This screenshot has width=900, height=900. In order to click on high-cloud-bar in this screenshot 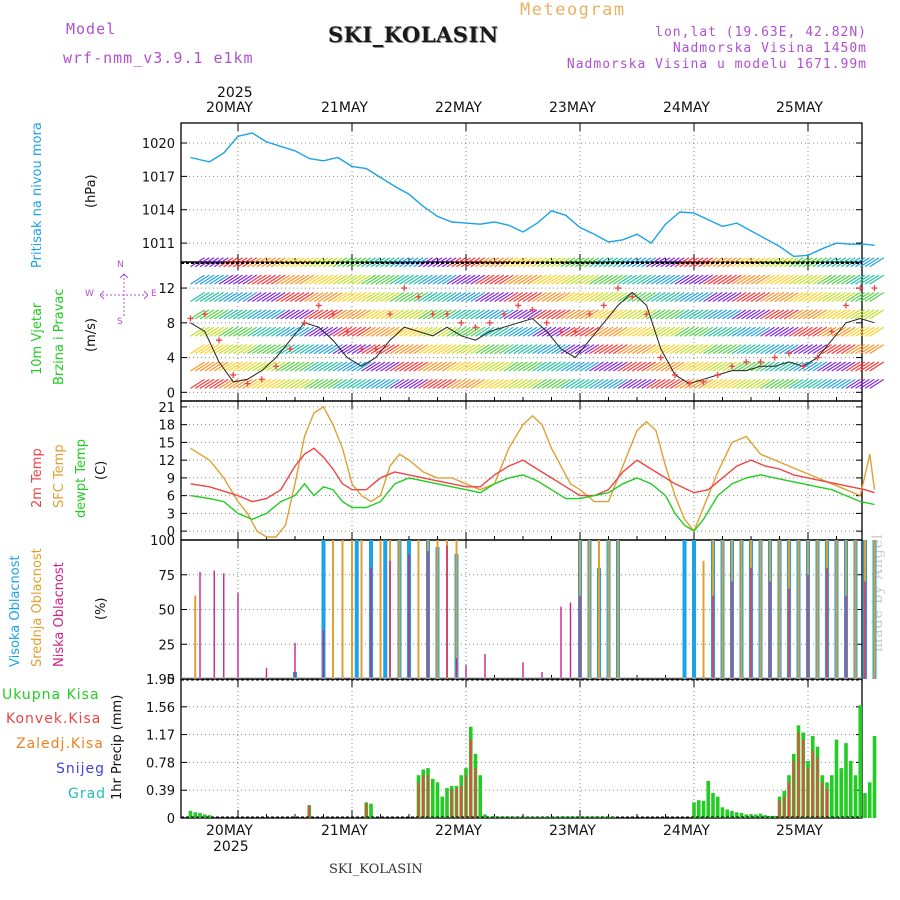, I will do `click(684, 609)`.